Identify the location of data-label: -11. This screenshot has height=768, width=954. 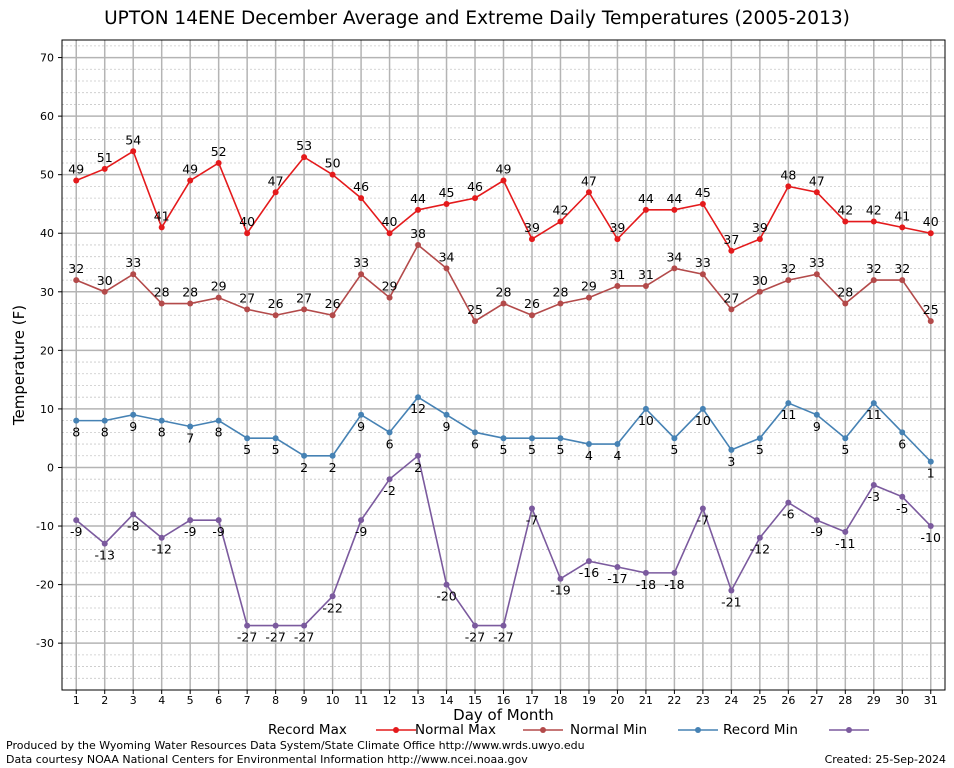
(845, 543).